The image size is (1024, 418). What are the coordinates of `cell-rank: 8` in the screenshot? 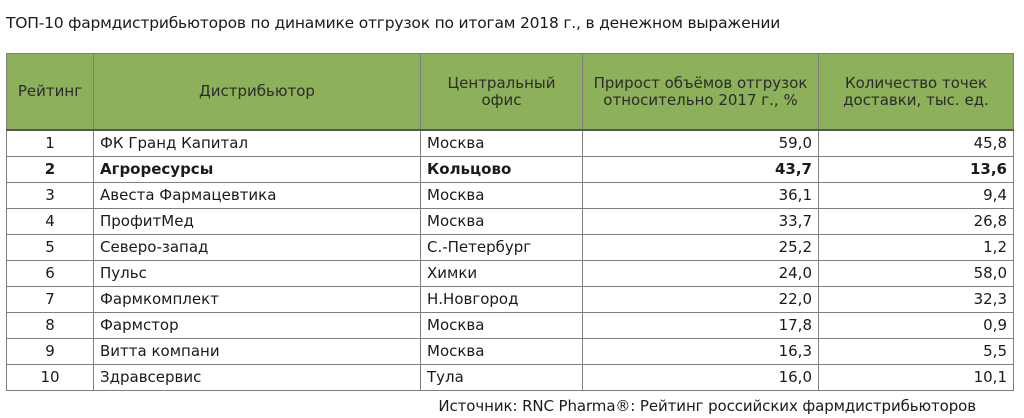 It's located at (50, 325).